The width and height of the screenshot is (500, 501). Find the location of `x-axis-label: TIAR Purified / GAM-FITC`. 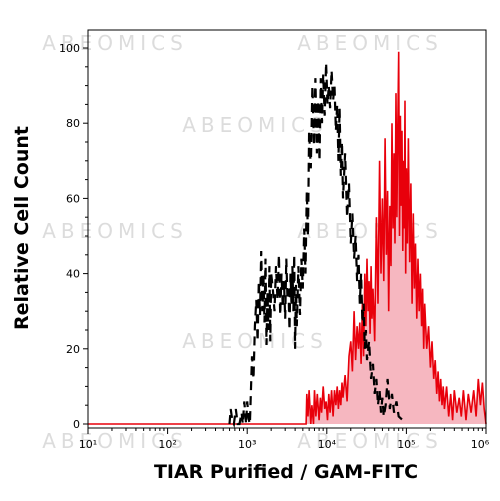

x-axis-label: TIAR Purified / GAM-FITC is located at coordinates (286, 472).